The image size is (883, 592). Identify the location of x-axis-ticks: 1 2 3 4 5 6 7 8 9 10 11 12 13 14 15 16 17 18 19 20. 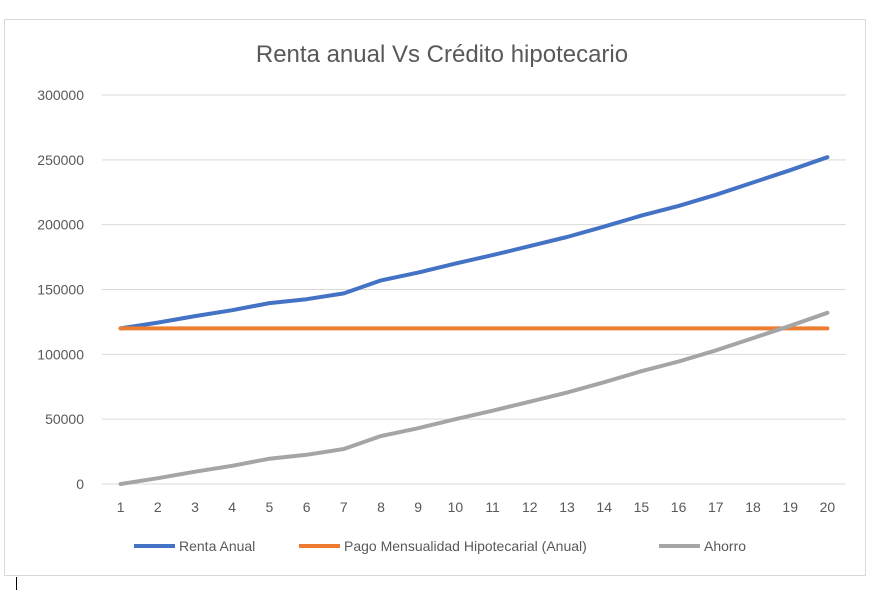
(476, 507).